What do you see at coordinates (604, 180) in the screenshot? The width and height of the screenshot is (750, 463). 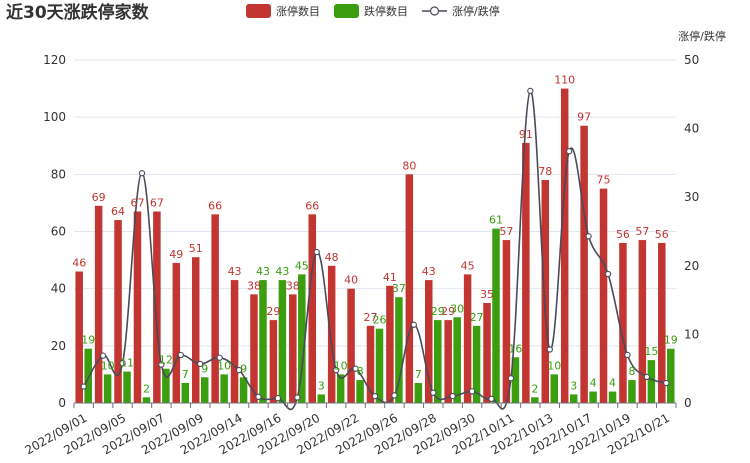 I see `data-label-limit-up: 75` at bounding box center [604, 180].